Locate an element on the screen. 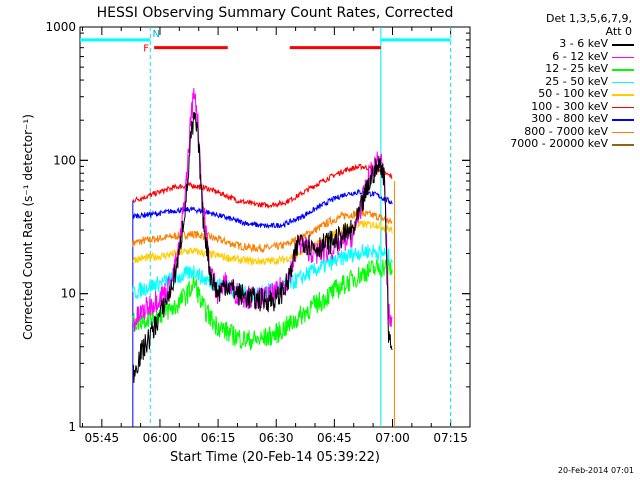 The image size is (640, 480). x-axis-label: Start Time (20-Feb-14 05:39:22) is located at coordinates (275, 457).